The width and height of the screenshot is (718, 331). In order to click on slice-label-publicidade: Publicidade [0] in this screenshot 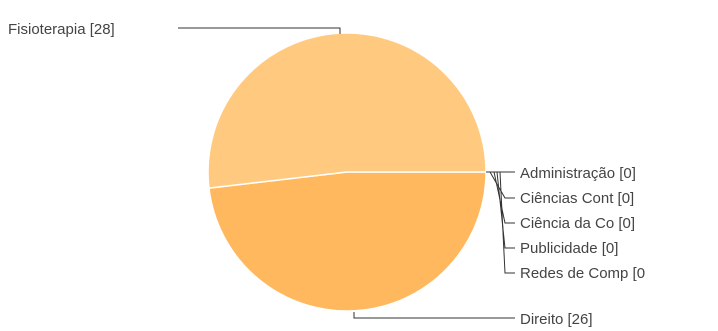, I will do `click(569, 248)`.